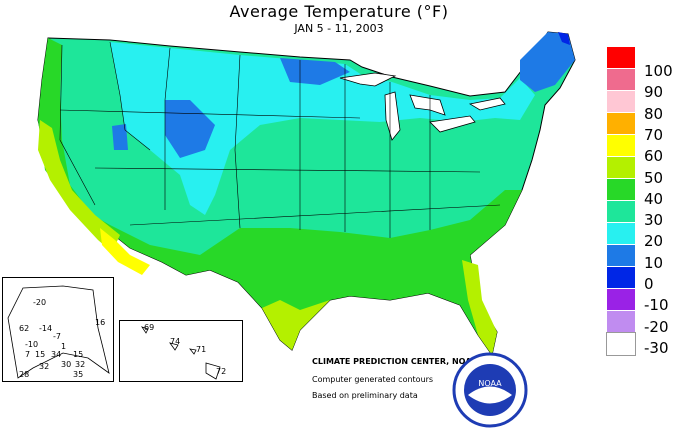 The height and width of the screenshot is (435, 678). What do you see at coordinates (656, 347) in the screenshot?
I see `legend-tick-label: -30` at bounding box center [656, 347].